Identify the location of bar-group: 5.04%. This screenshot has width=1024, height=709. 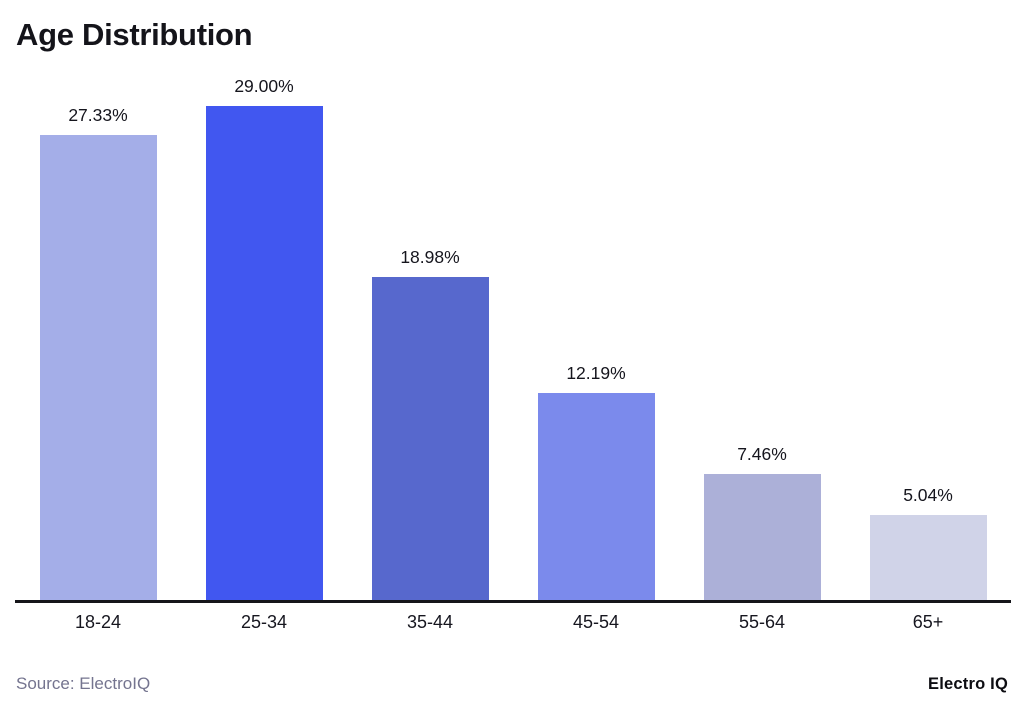
(928, 543).